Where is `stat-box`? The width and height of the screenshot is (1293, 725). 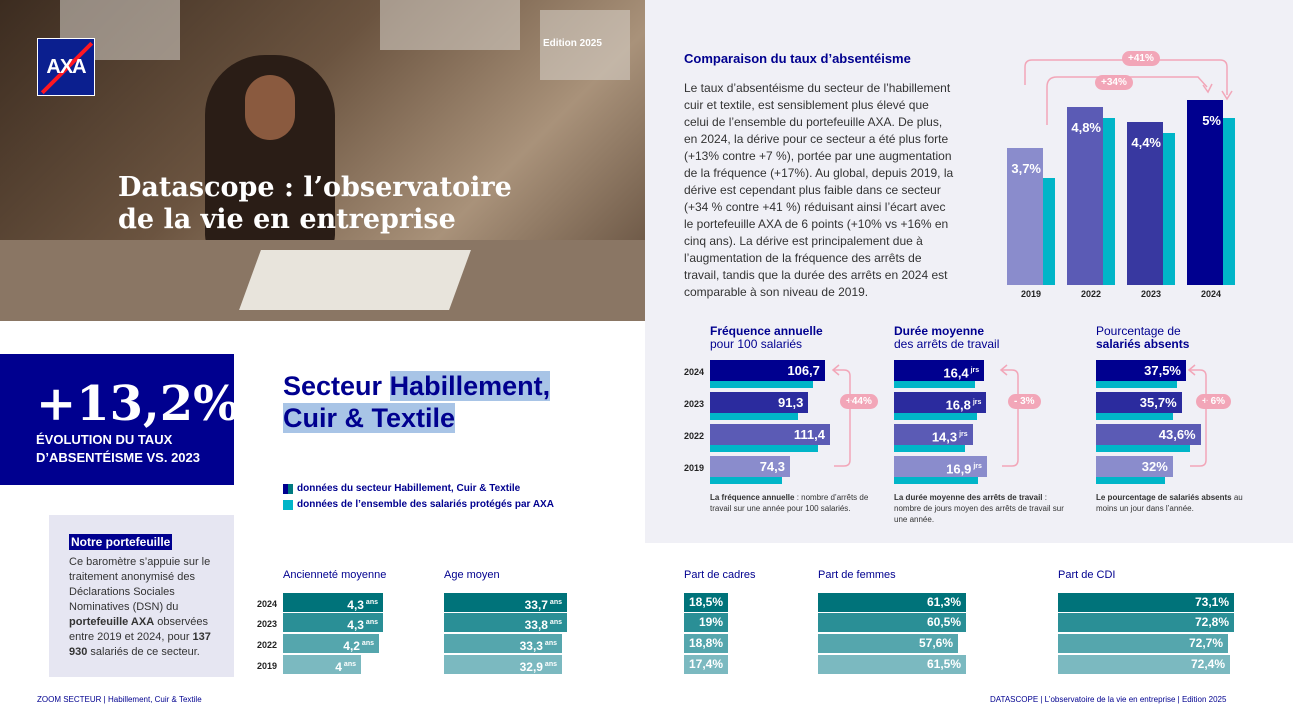 stat-box is located at coordinates (117, 419).